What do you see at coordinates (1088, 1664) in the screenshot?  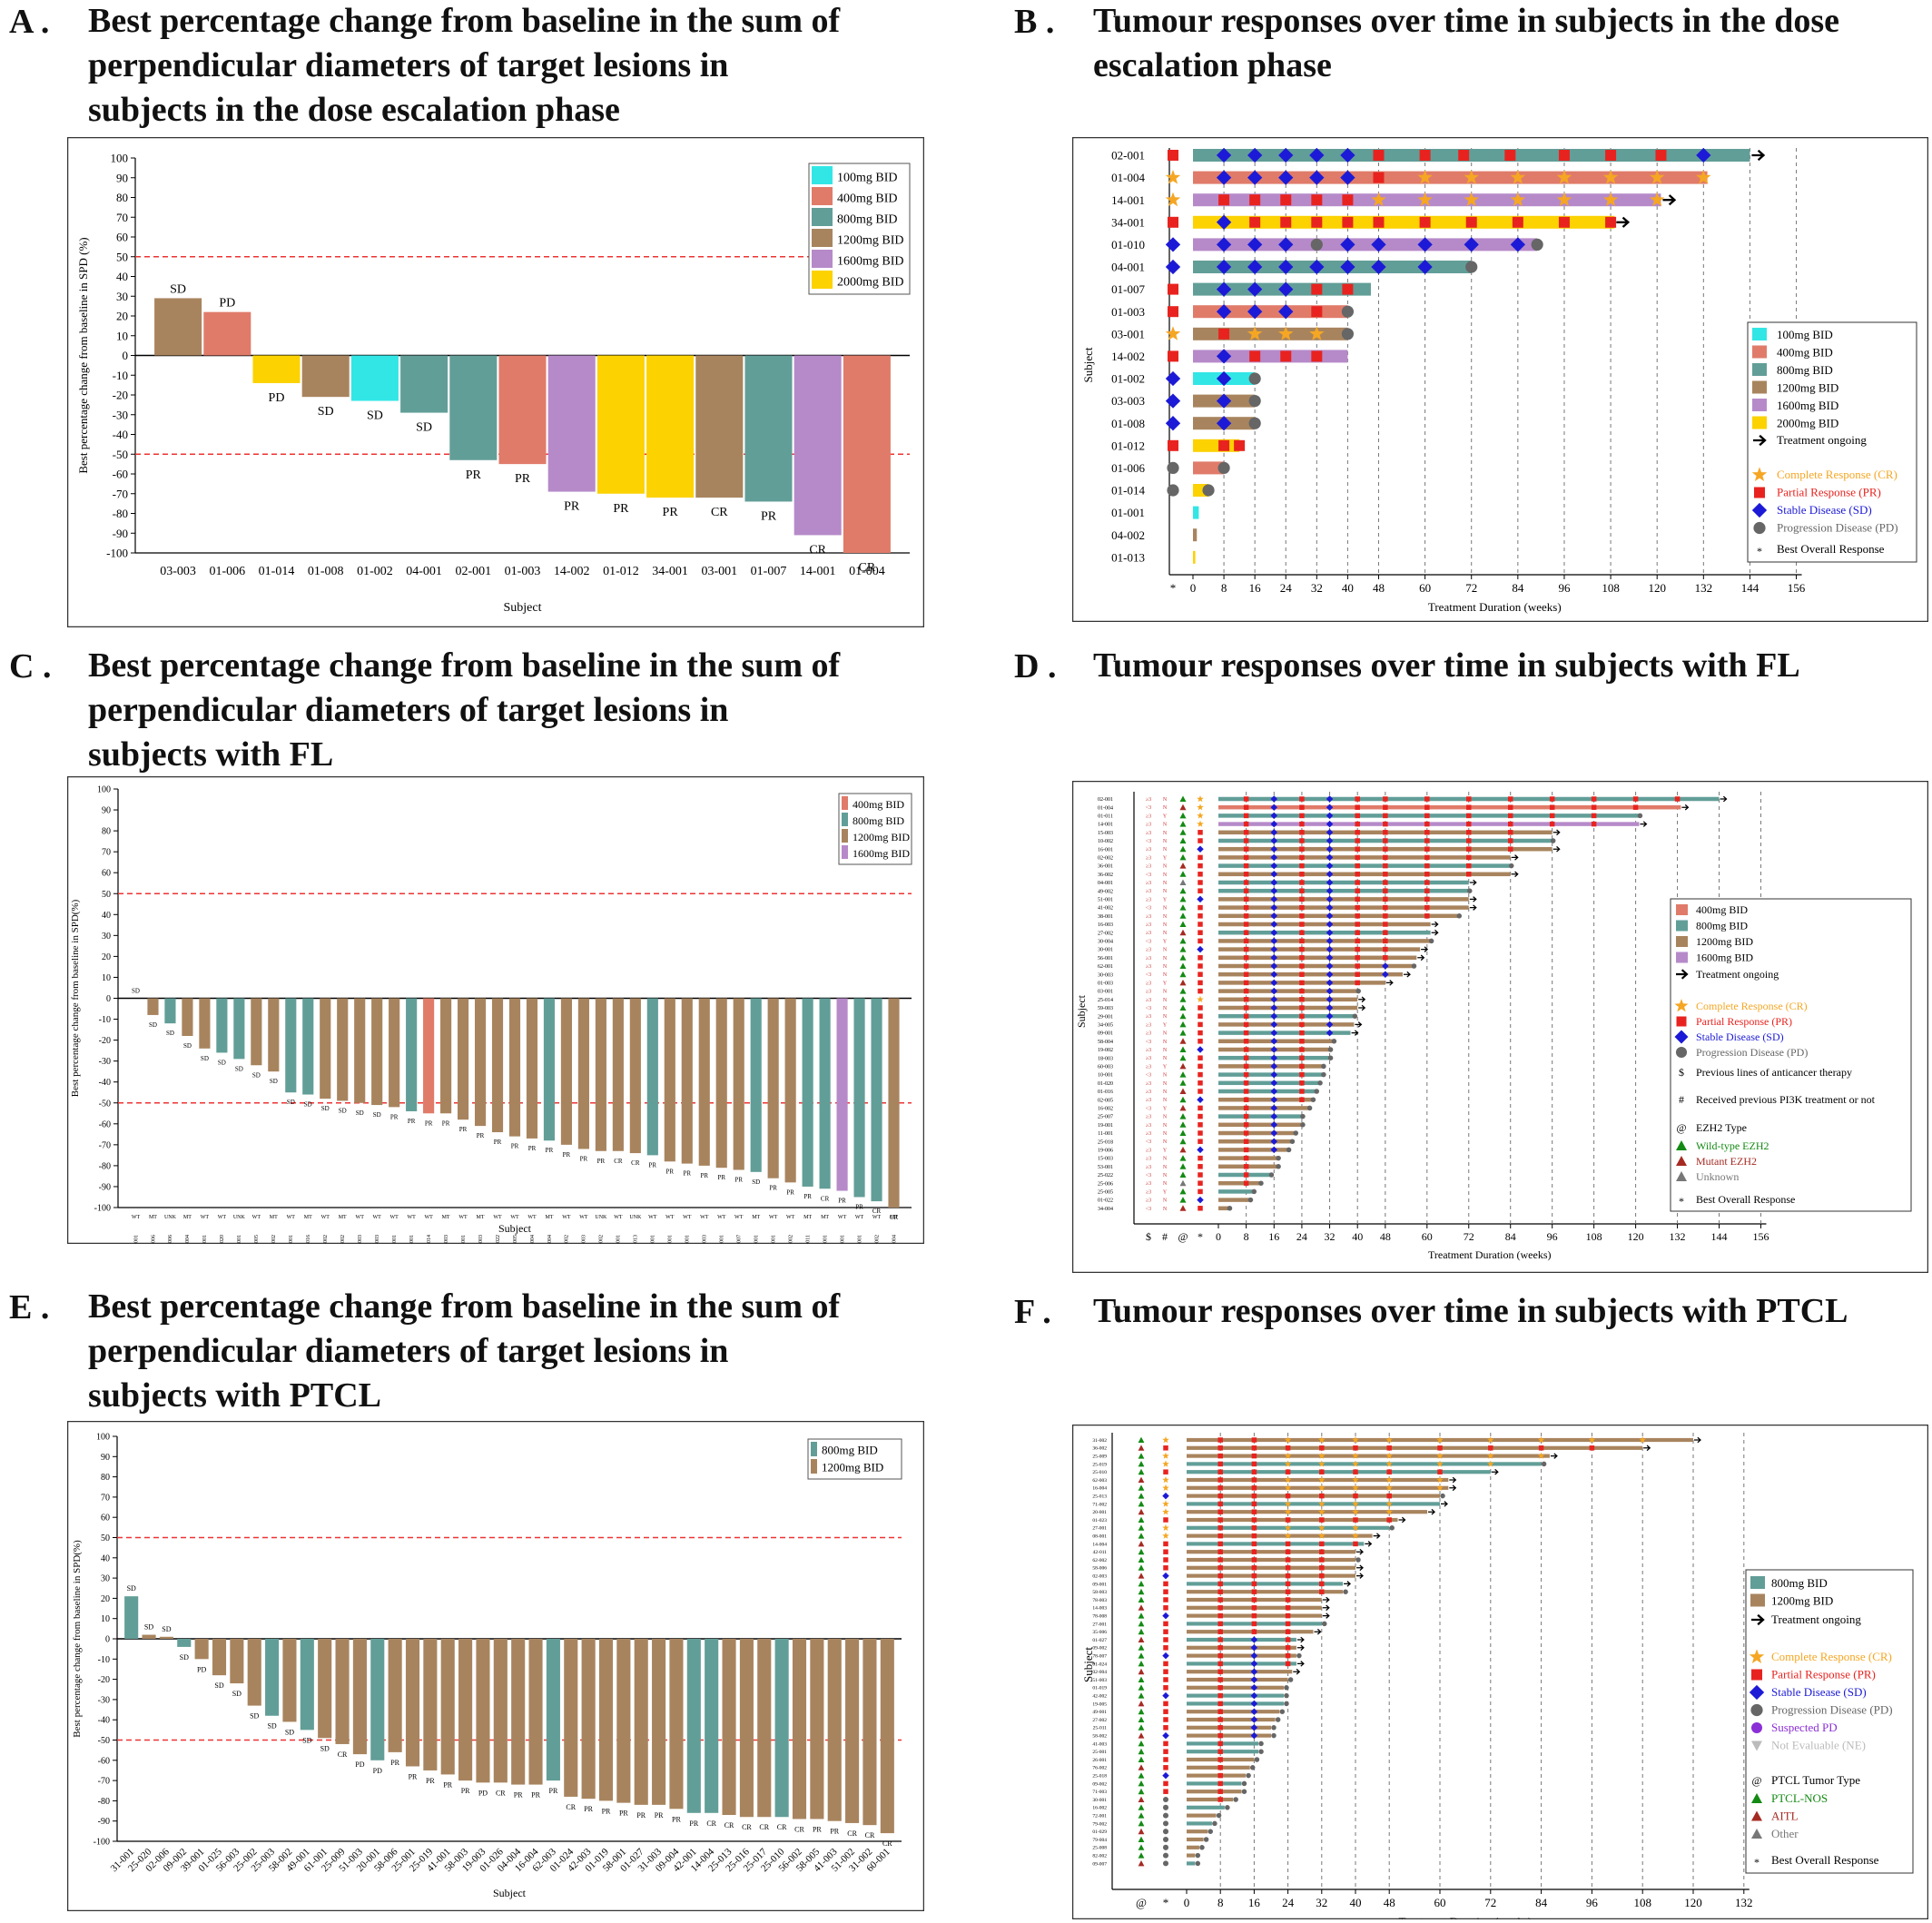 I see `y-axis-title: Subject` at bounding box center [1088, 1664].